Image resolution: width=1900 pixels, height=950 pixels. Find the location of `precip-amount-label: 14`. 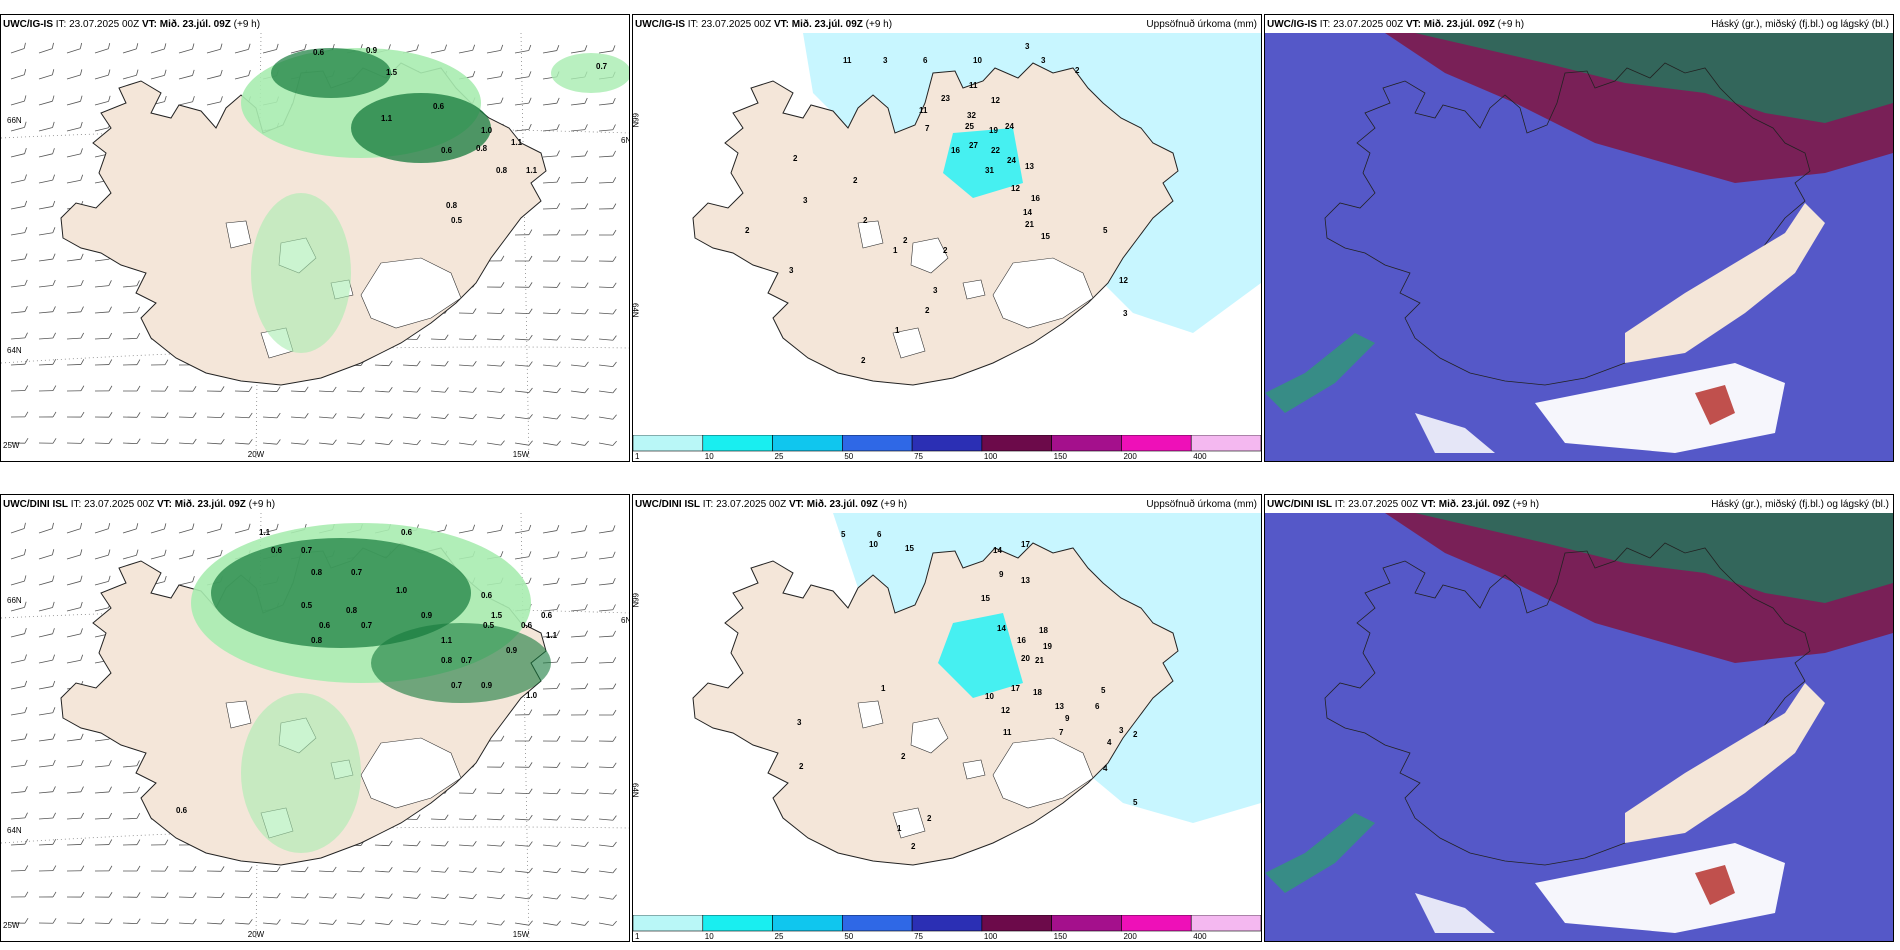

precip-amount-label: 14 is located at coordinates (1001, 628).